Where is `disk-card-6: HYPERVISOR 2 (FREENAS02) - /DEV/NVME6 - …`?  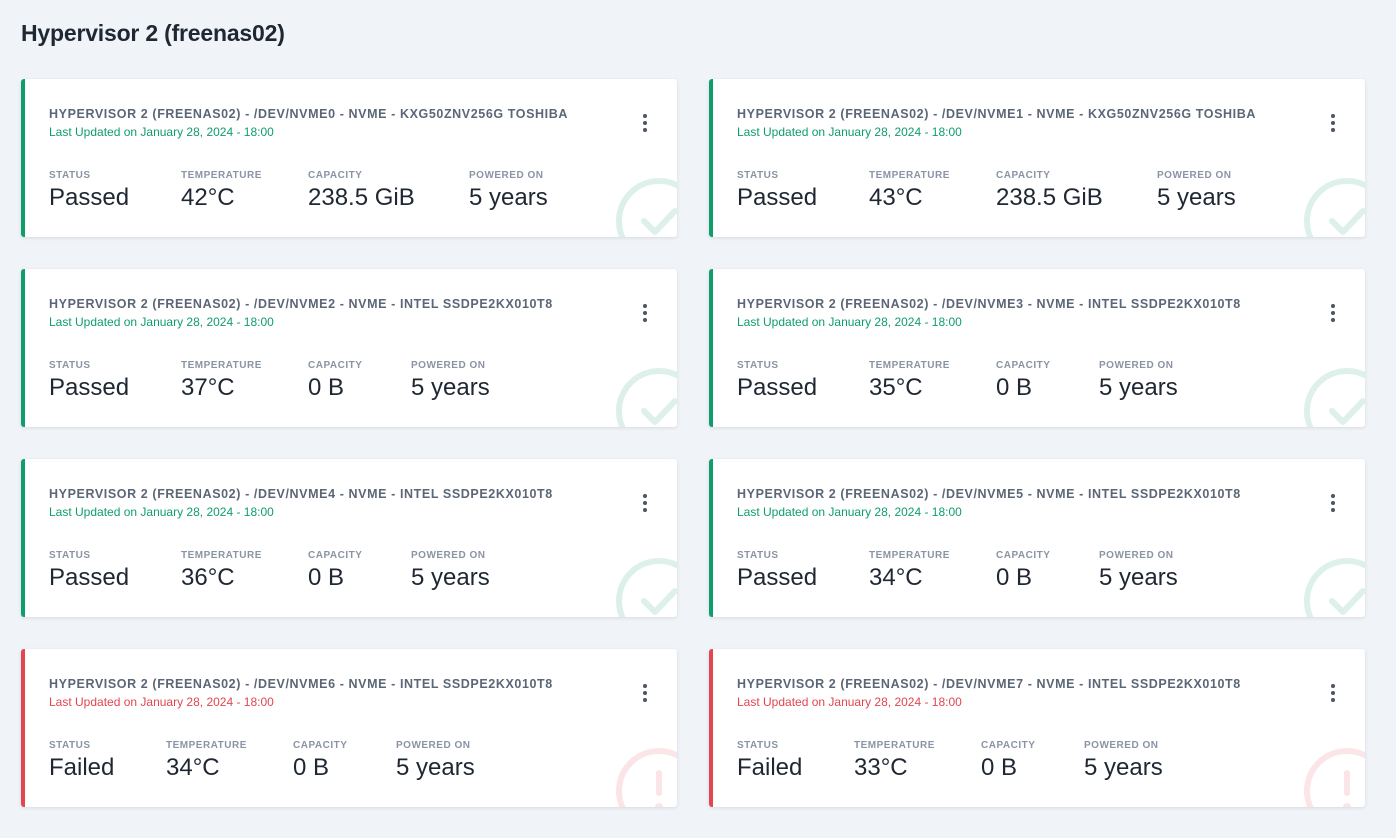
disk-card-6: HYPERVISOR 2 (FREENAS02) - /DEV/NVME6 - … is located at coordinates (349, 728).